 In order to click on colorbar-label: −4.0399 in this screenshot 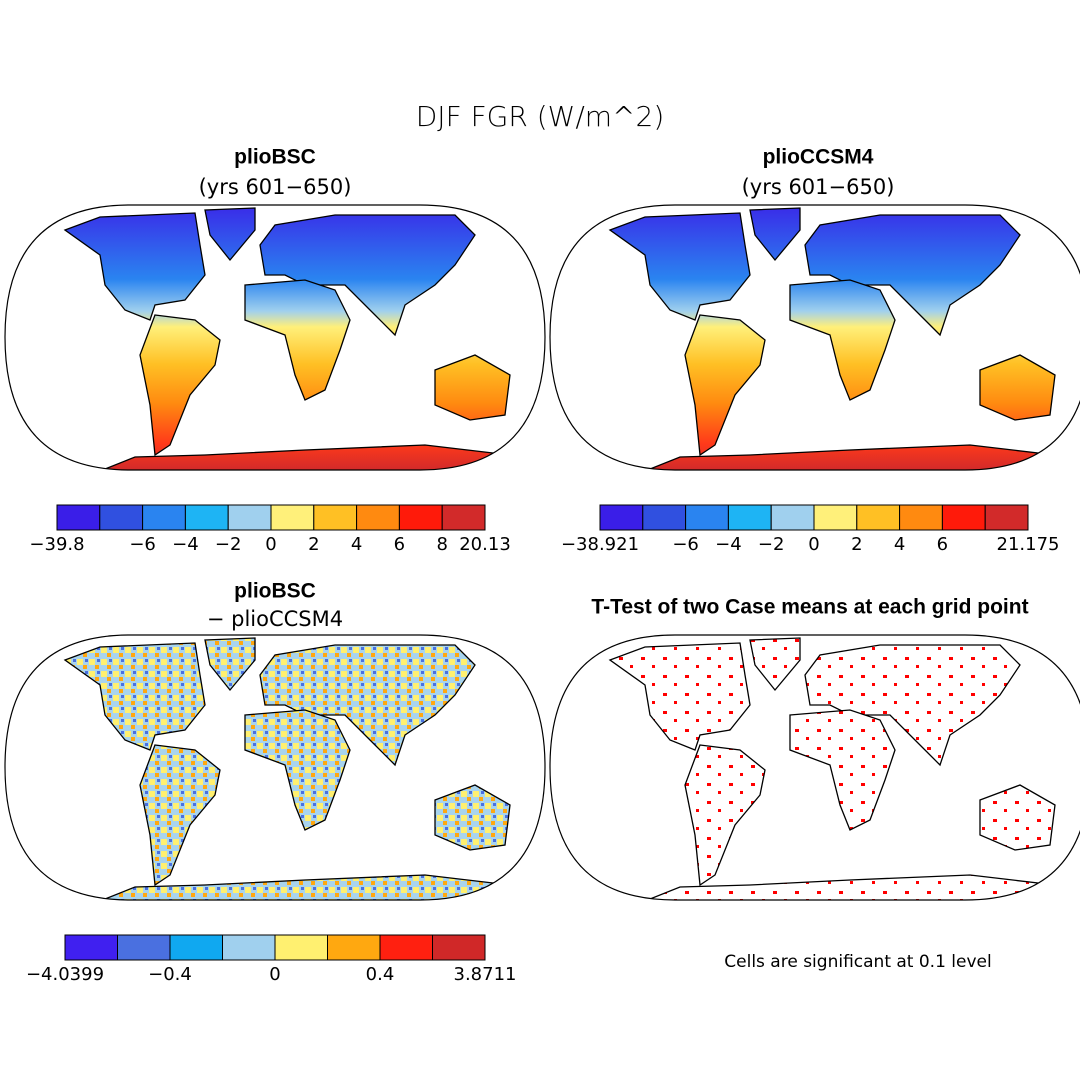, I will do `click(65, 974)`.